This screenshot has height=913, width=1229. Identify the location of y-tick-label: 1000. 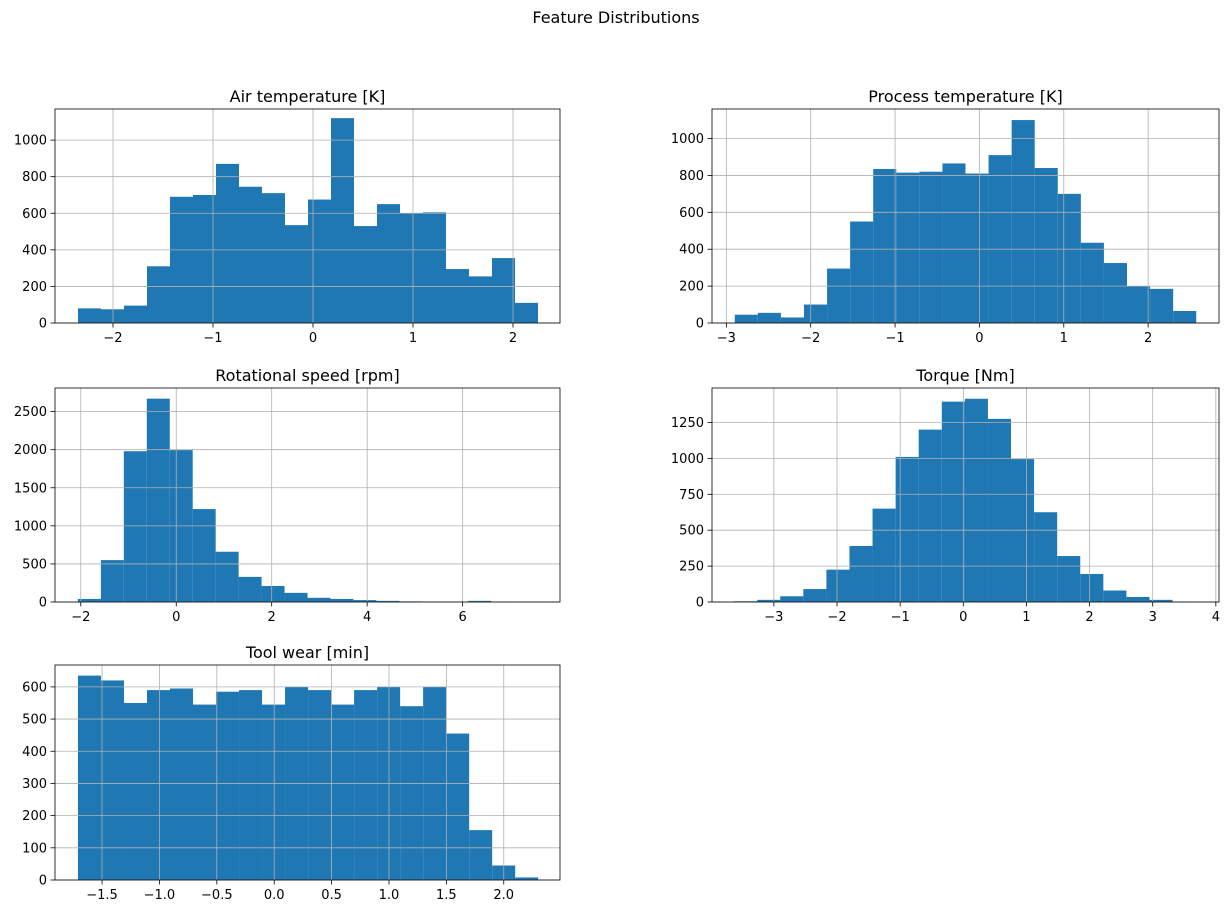
(30, 141).